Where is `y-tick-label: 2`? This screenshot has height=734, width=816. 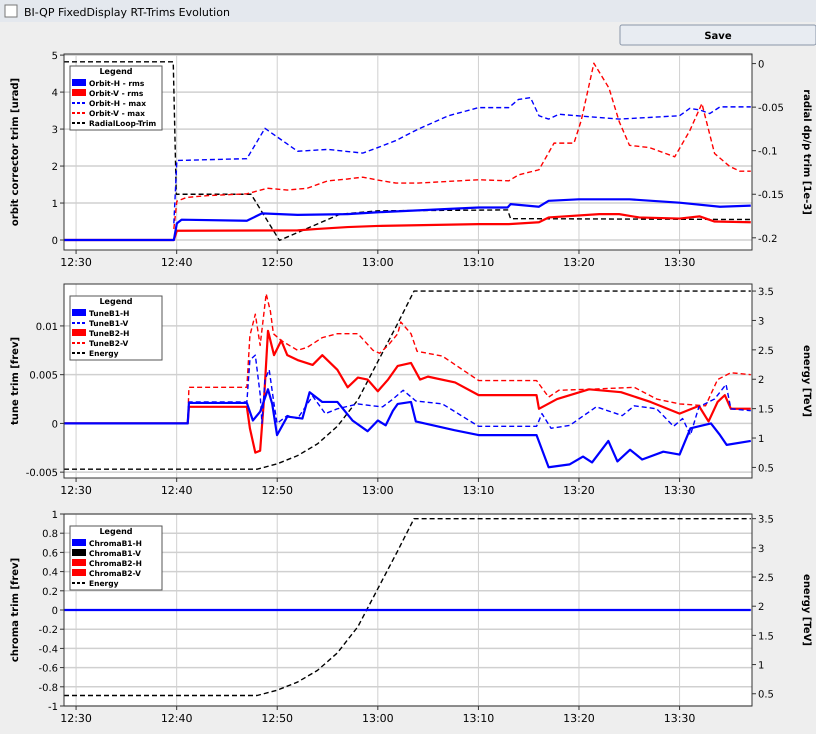 y-tick-label: 2 is located at coordinates (55, 168).